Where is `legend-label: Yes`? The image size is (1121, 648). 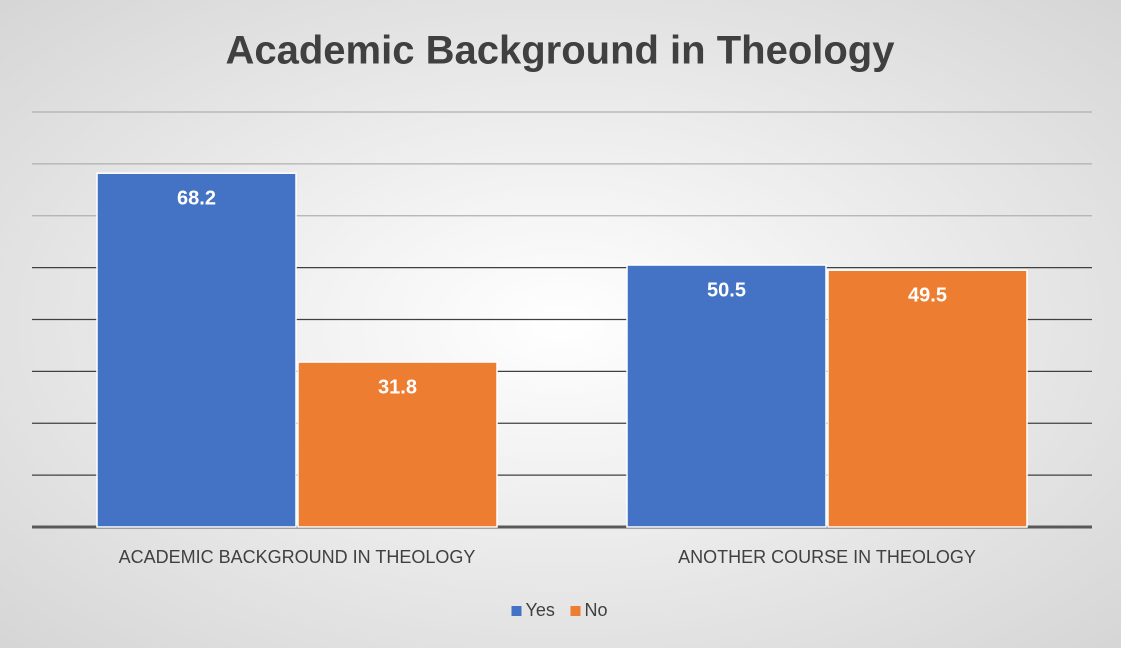 legend-label: Yes is located at coordinates (540, 610).